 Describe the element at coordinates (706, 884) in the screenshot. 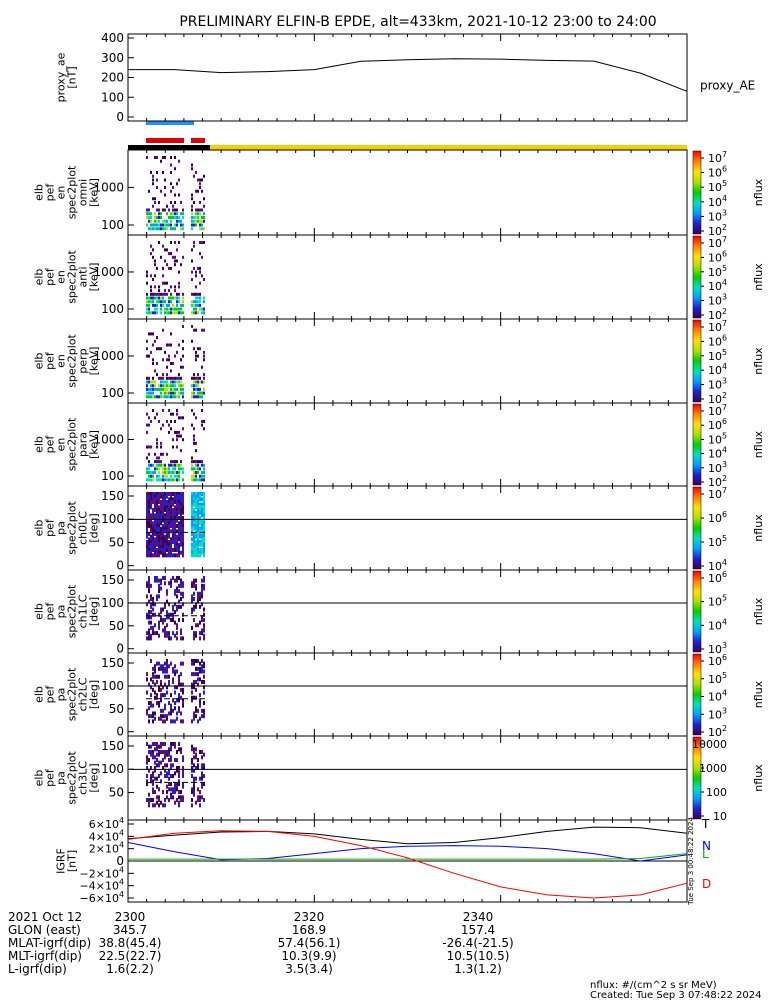

I see `igrf-legend-D: D` at that location.